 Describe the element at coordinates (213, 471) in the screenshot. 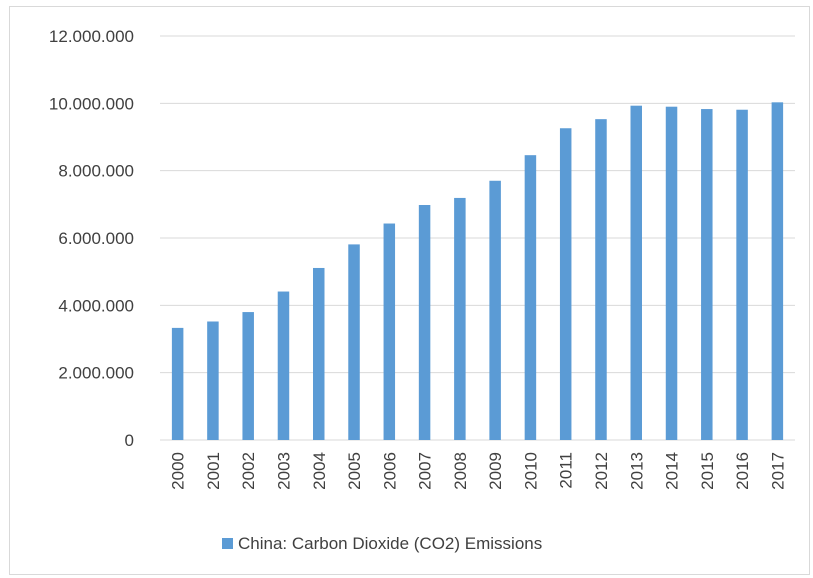

I see `x-tick-label: 2001` at that location.